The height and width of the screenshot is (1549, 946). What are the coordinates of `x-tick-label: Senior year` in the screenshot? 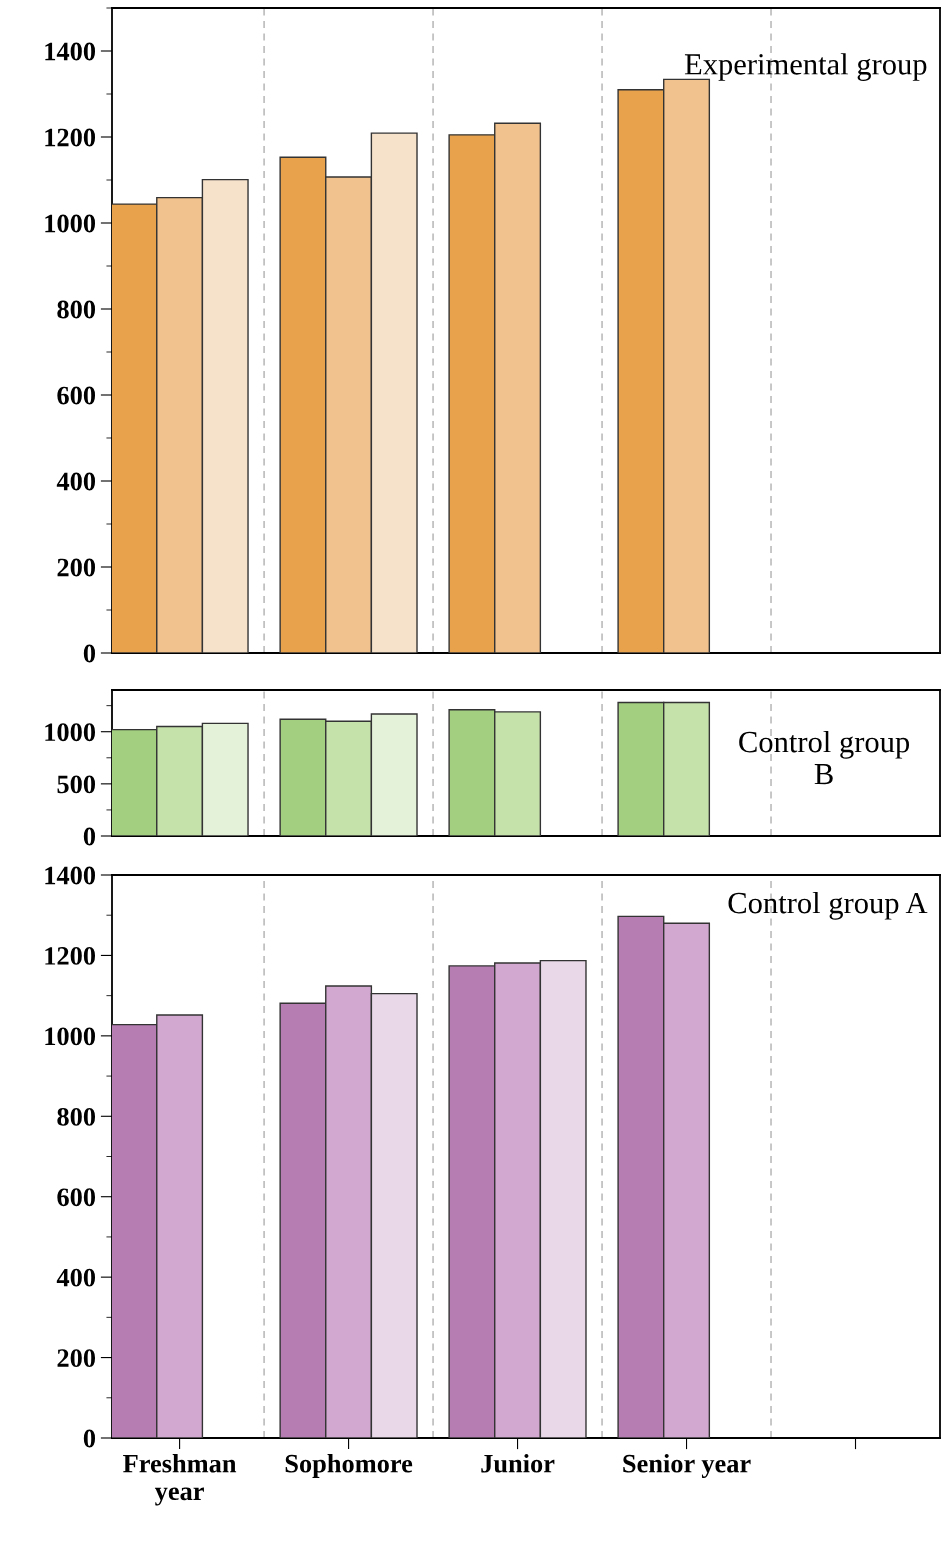 It's located at (687, 1465).